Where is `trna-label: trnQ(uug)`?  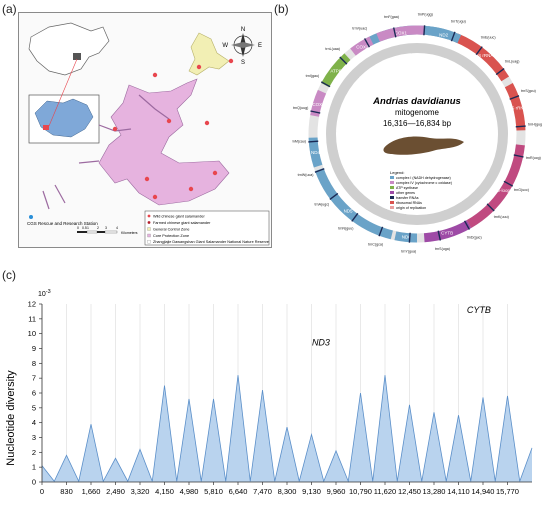 trna-label: trnQ(uug) is located at coordinates (300, 108).